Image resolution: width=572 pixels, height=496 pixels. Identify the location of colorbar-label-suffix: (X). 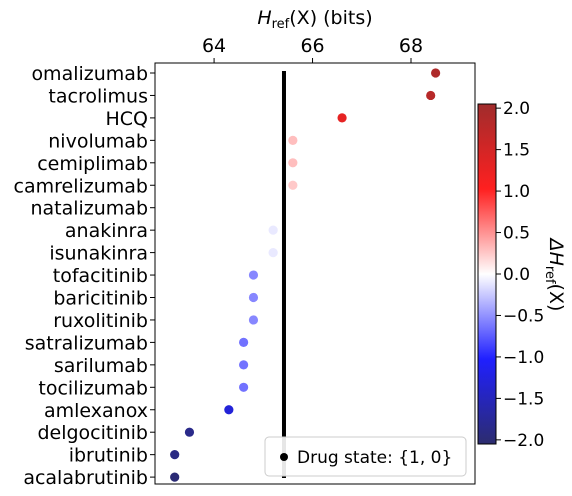
(556, 298).